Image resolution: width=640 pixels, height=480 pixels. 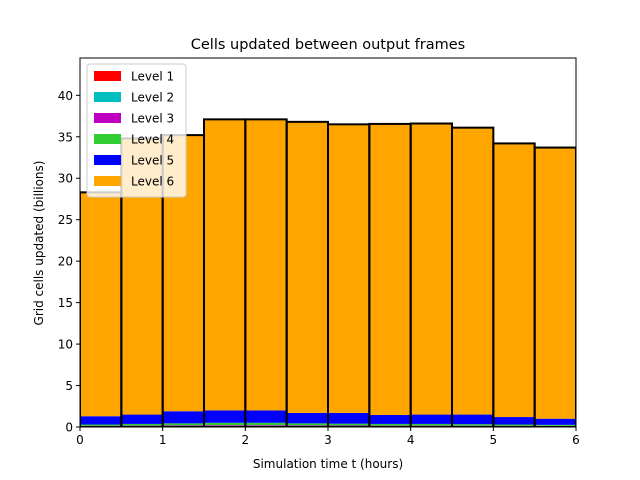 I want to click on x-tick-label: 2, so click(x=246, y=440).